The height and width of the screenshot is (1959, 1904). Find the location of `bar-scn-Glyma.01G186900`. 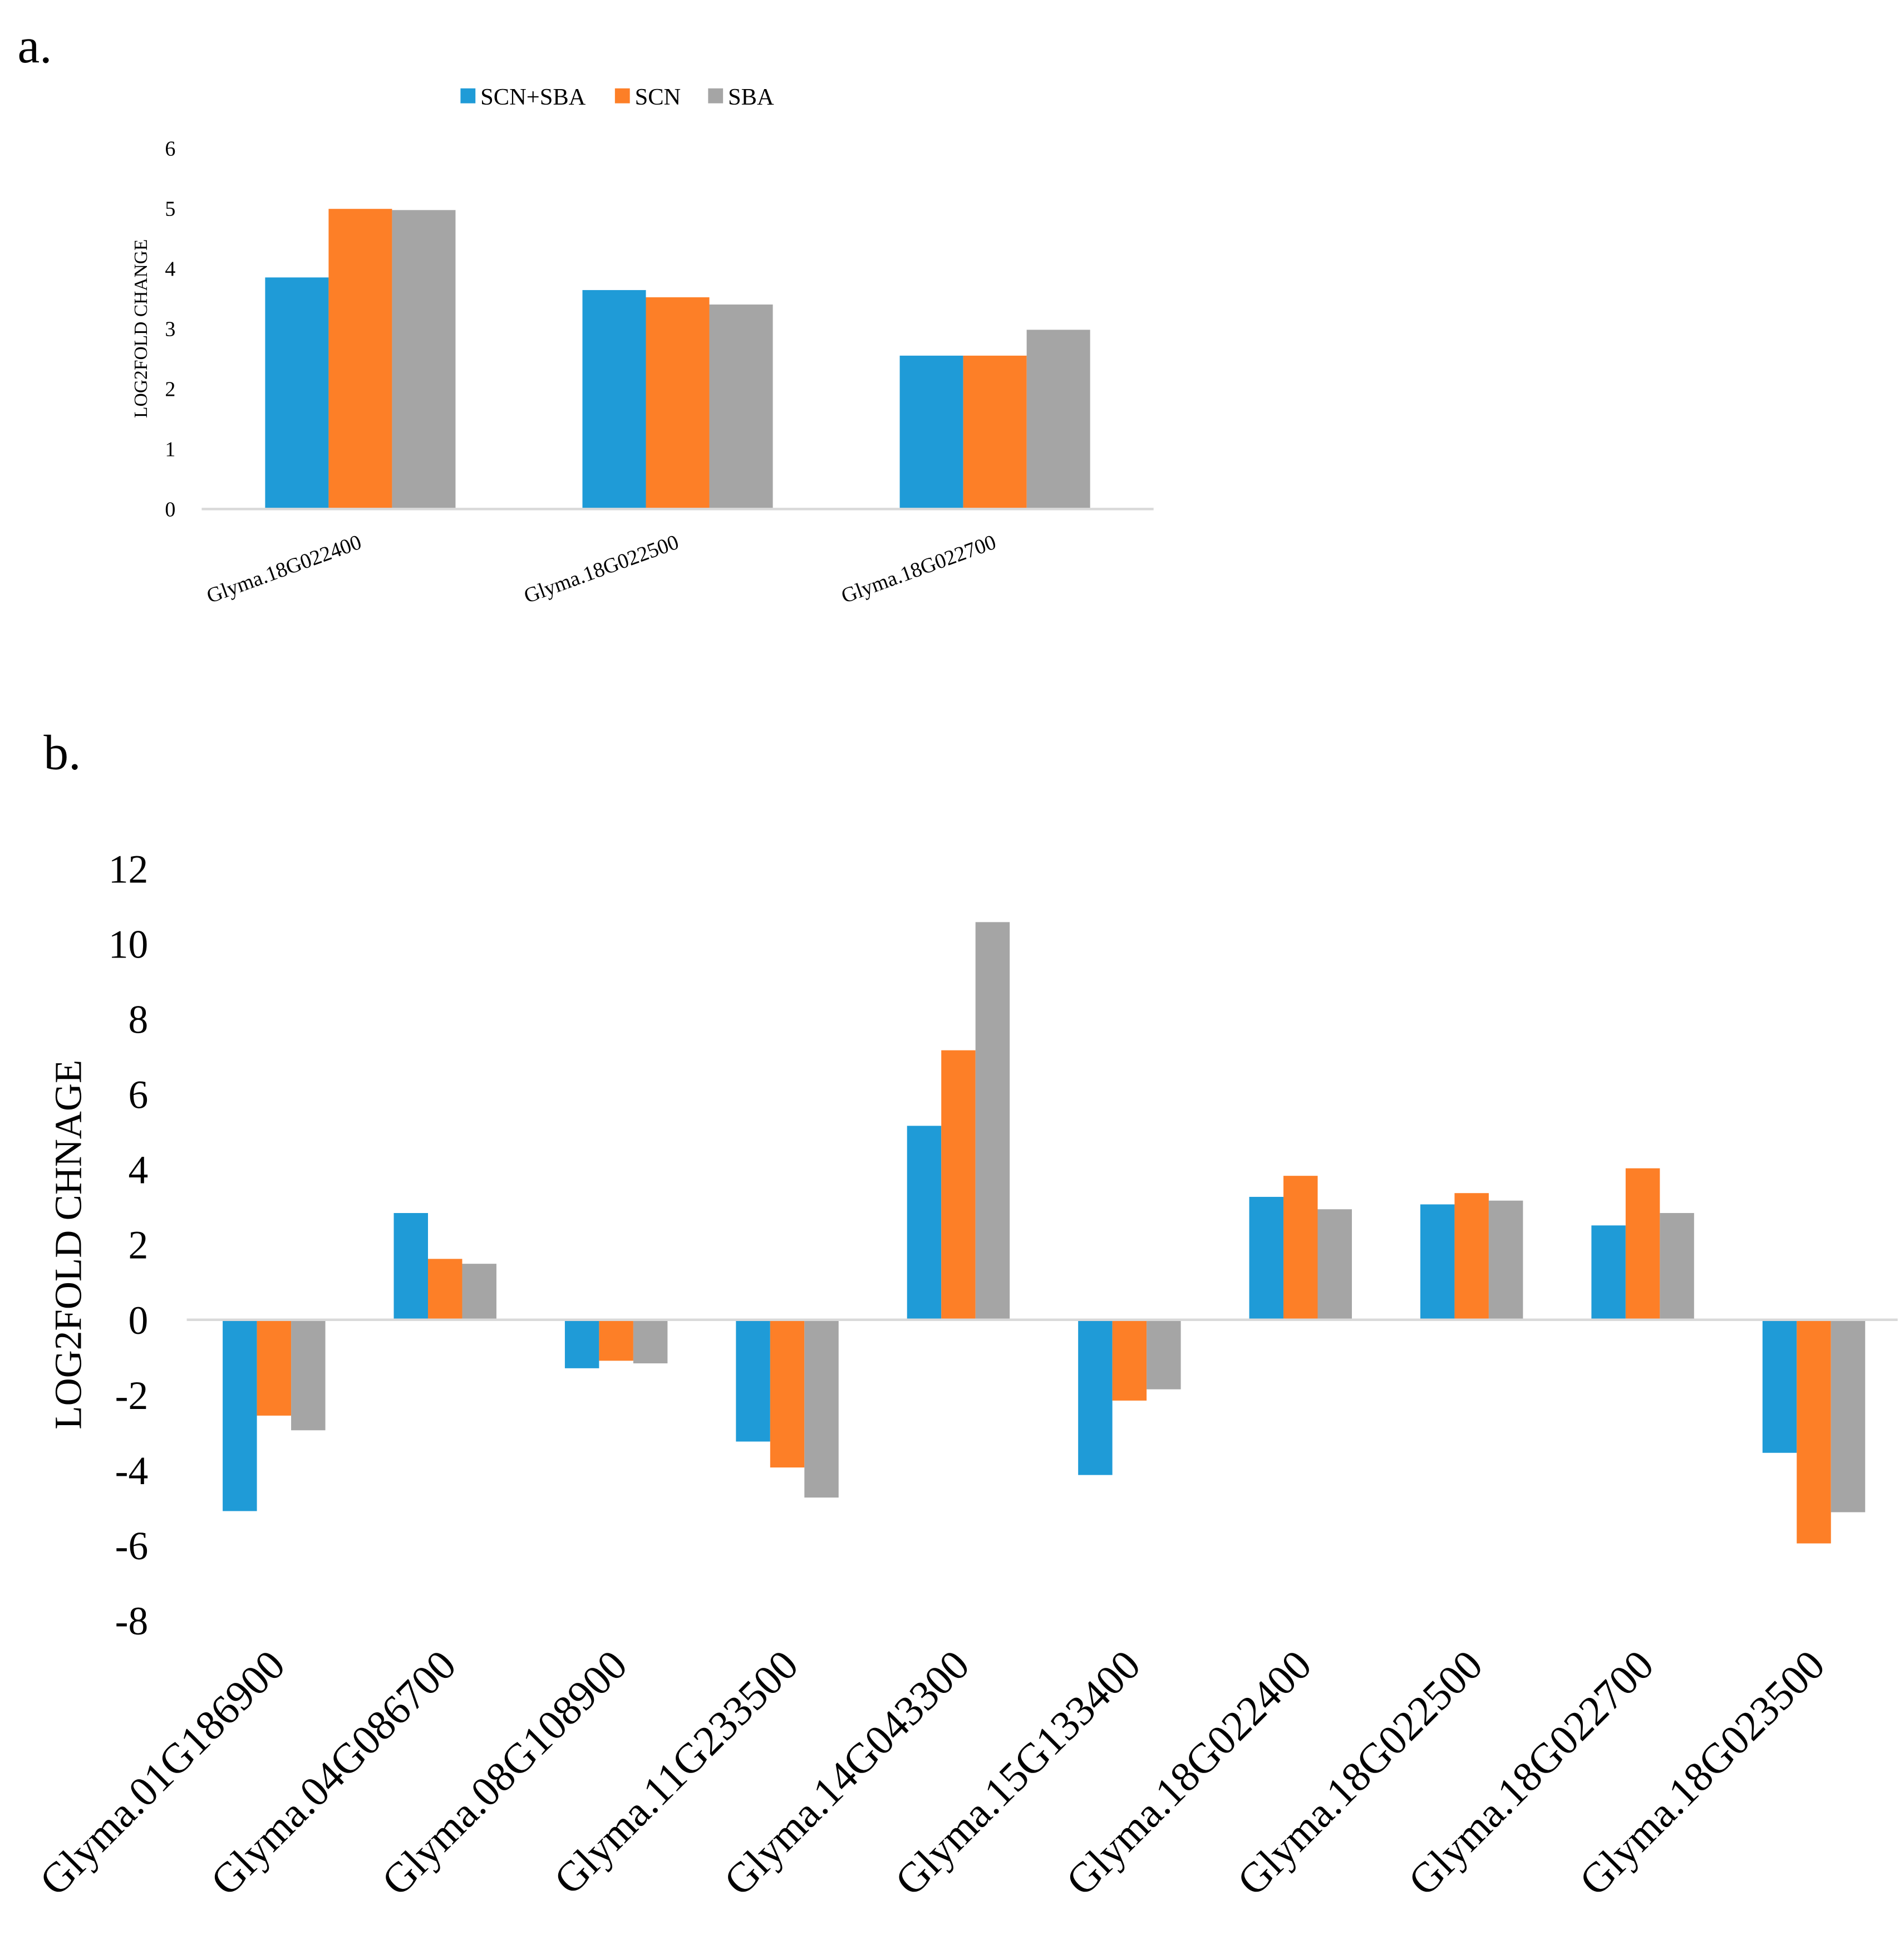

bar-scn-Glyma.01G186900 is located at coordinates (274, 1367).